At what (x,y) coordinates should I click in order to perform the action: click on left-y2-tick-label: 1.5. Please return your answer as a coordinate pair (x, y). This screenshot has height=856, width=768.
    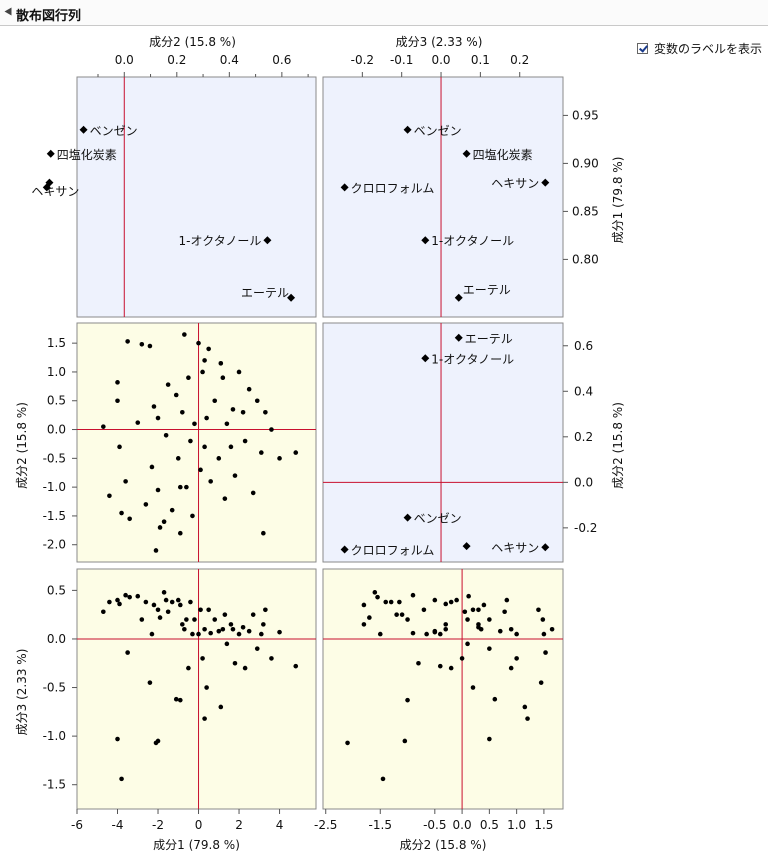
    Looking at the image, I should click on (56, 343).